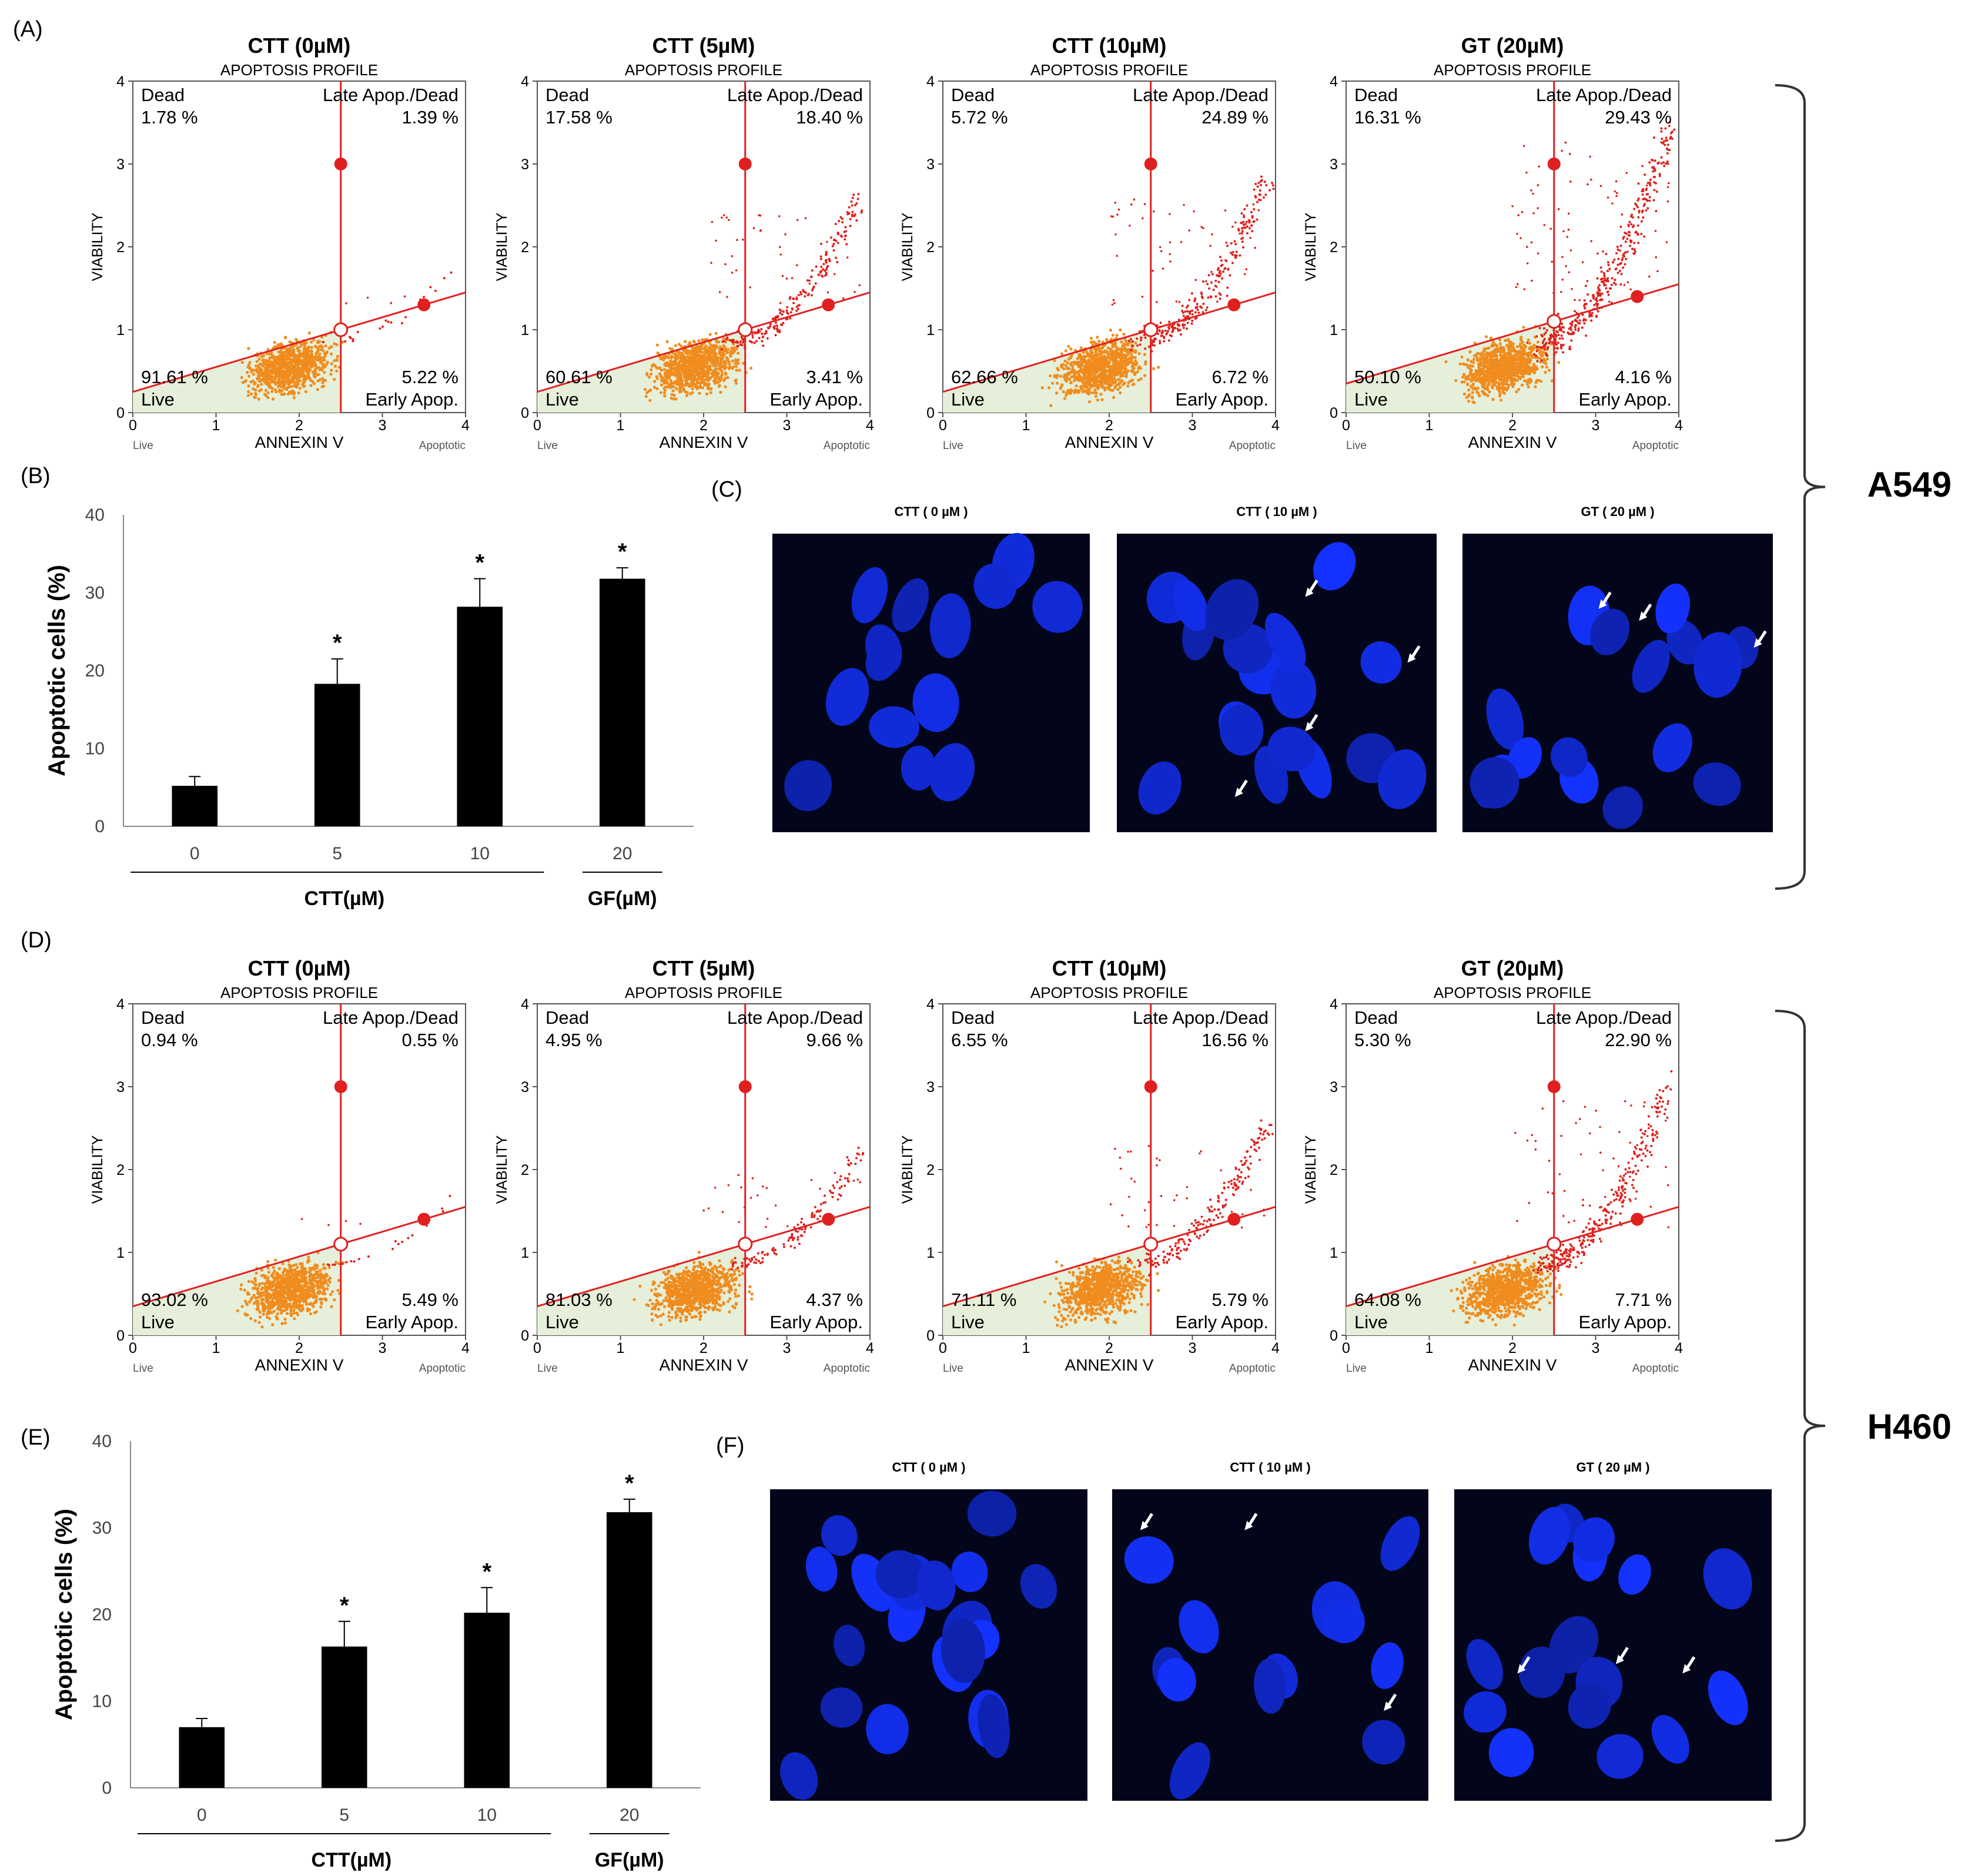 This screenshot has height=1876, width=1968. Describe the element at coordinates (1387, 377) in the screenshot. I see `quadrant-live-value: 50.10 %` at that location.